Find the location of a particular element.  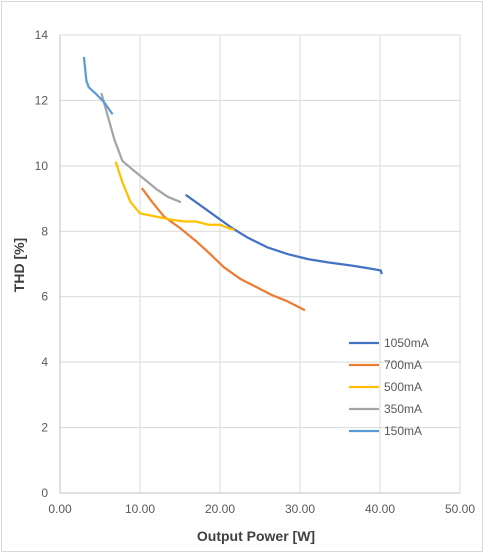

x-tick-label: 10.00 is located at coordinates (140, 509).